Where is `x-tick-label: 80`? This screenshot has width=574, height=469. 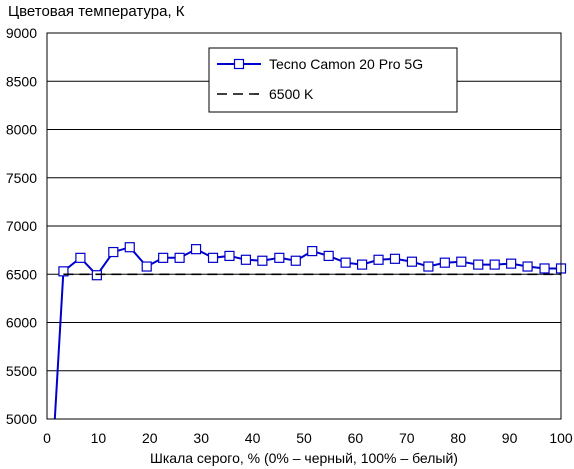
x-tick-label: 80 is located at coordinates (458, 438).